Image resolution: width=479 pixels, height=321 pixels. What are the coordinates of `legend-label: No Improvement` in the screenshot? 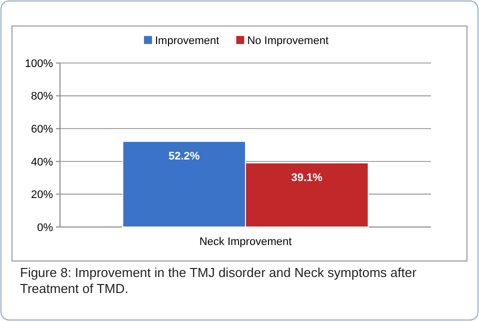 It's located at (288, 41).